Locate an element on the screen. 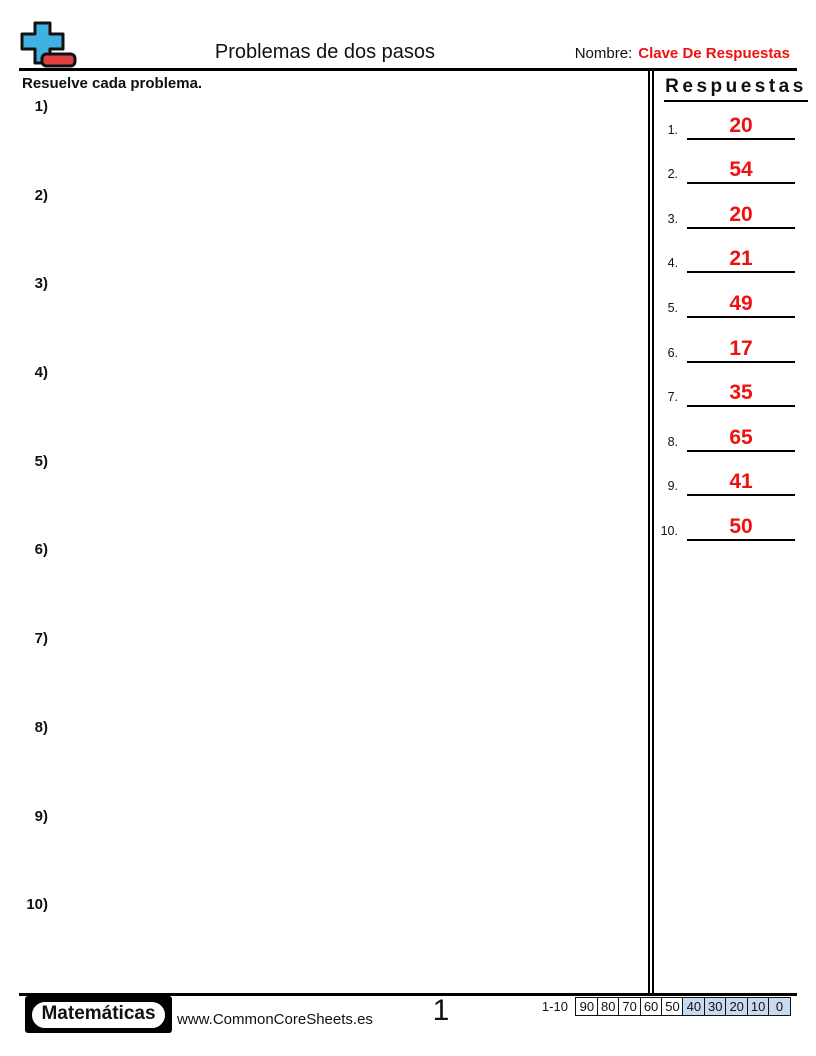 The width and height of the screenshot is (816, 1056). answer-blank: 54 is located at coordinates (741, 171).